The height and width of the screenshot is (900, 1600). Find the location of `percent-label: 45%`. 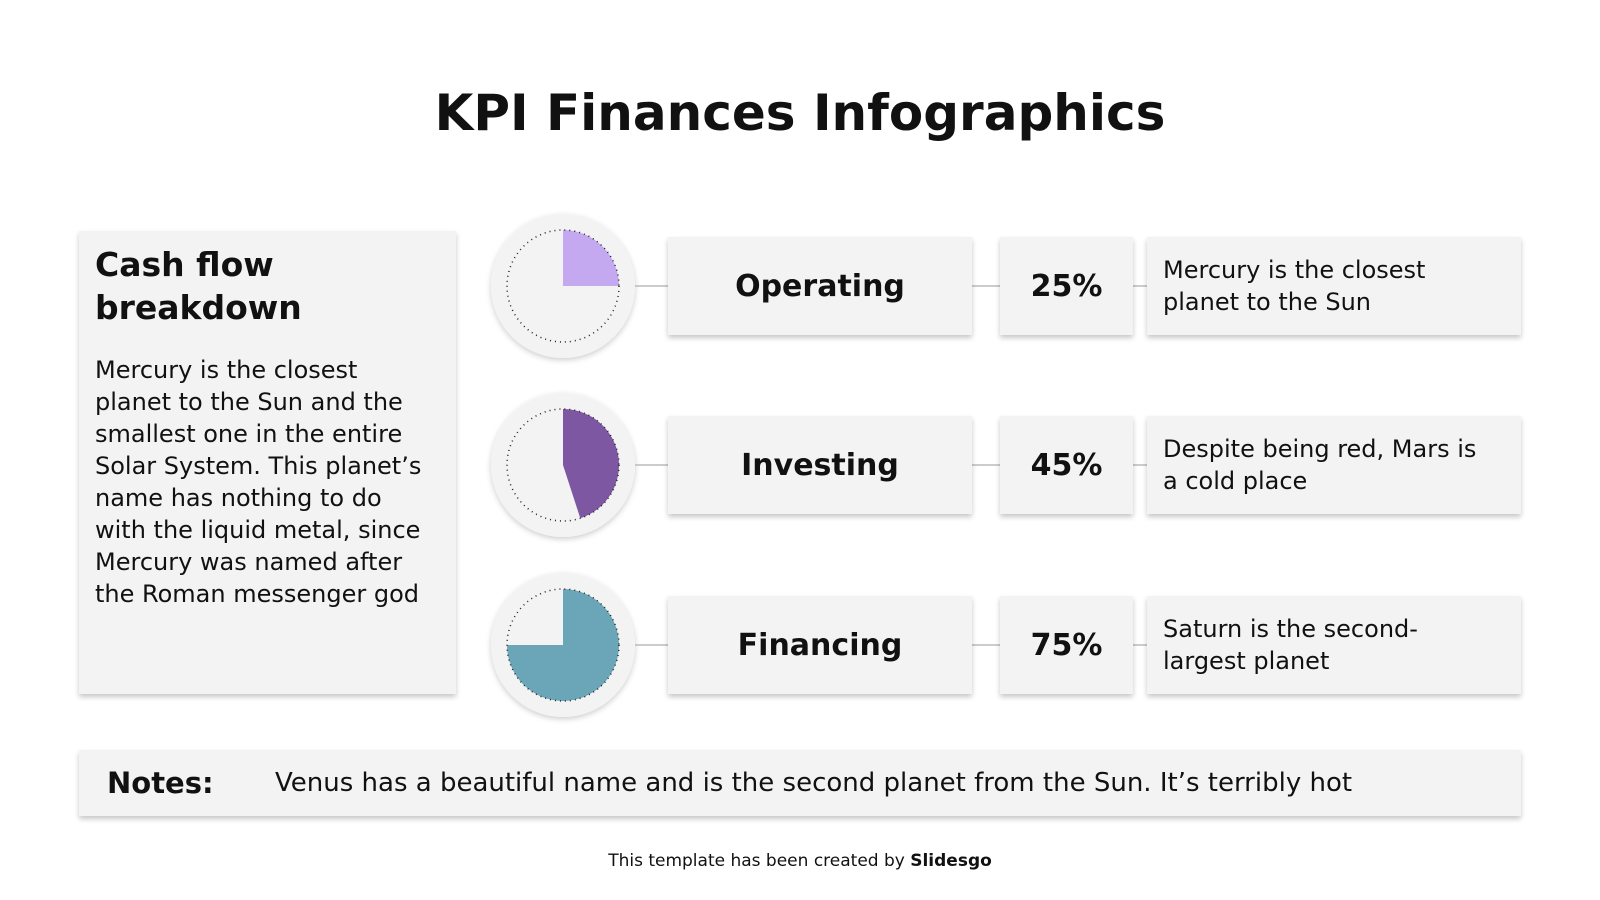

percent-label: 45% is located at coordinates (1066, 465).